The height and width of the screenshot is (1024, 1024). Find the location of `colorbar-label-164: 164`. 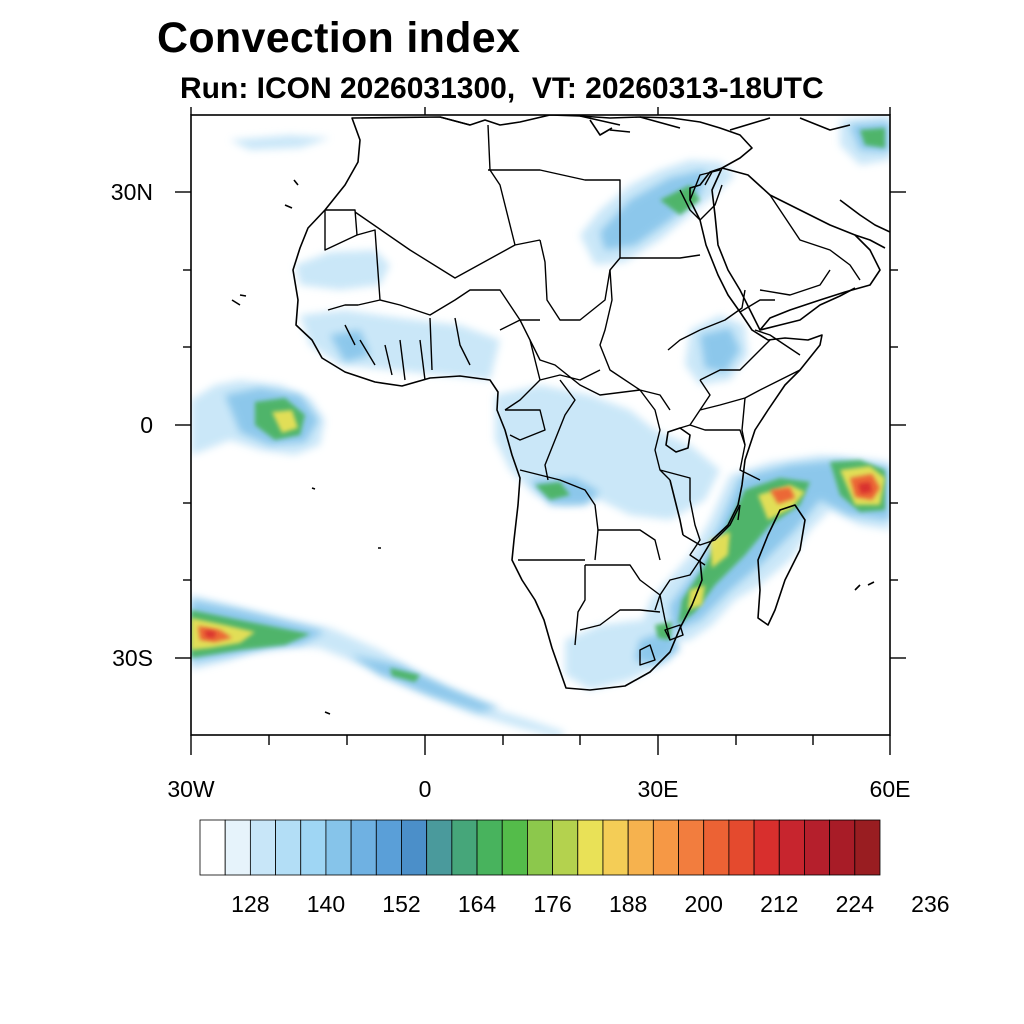

colorbar-label-164: 164 is located at coordinates (477, 904).